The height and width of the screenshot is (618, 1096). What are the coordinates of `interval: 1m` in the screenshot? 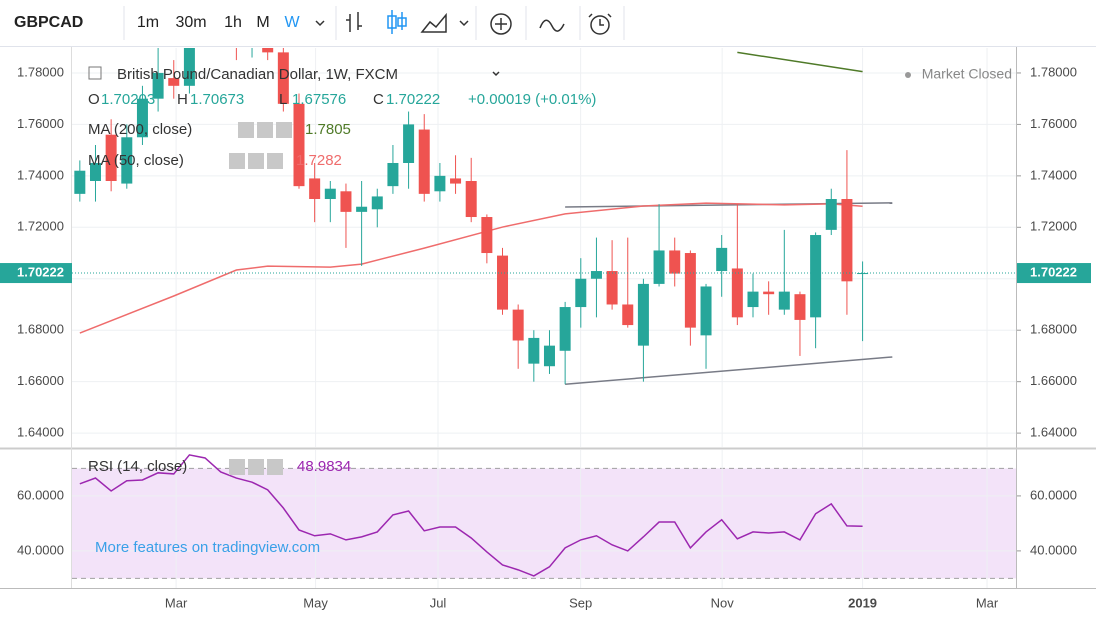 It's located at (148, 22).